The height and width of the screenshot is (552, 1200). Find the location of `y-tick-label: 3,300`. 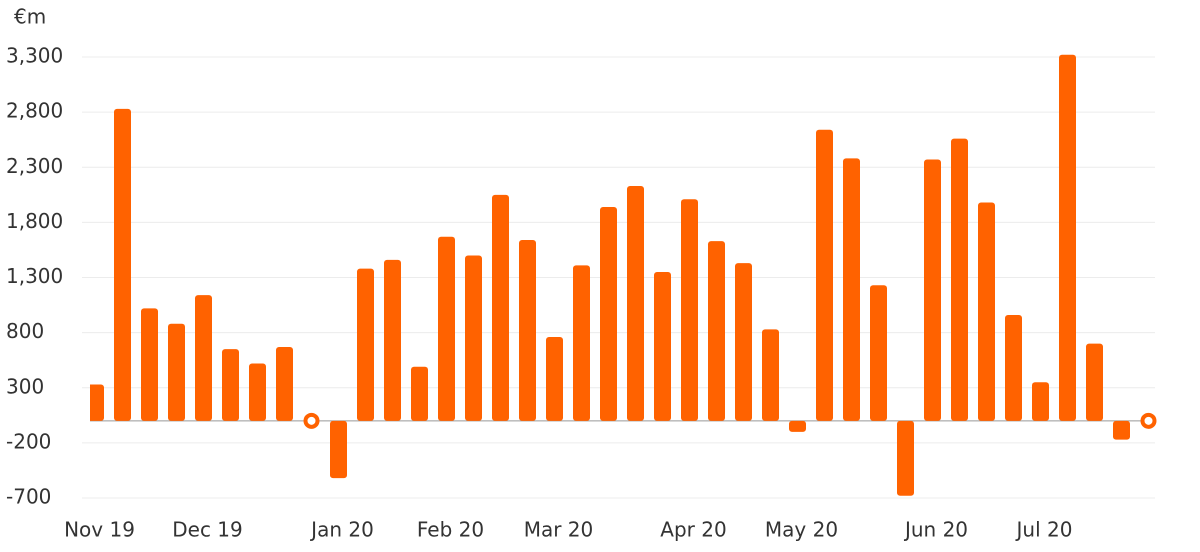

y-tick-label: 3,300 is located at coordinates (34, 56).